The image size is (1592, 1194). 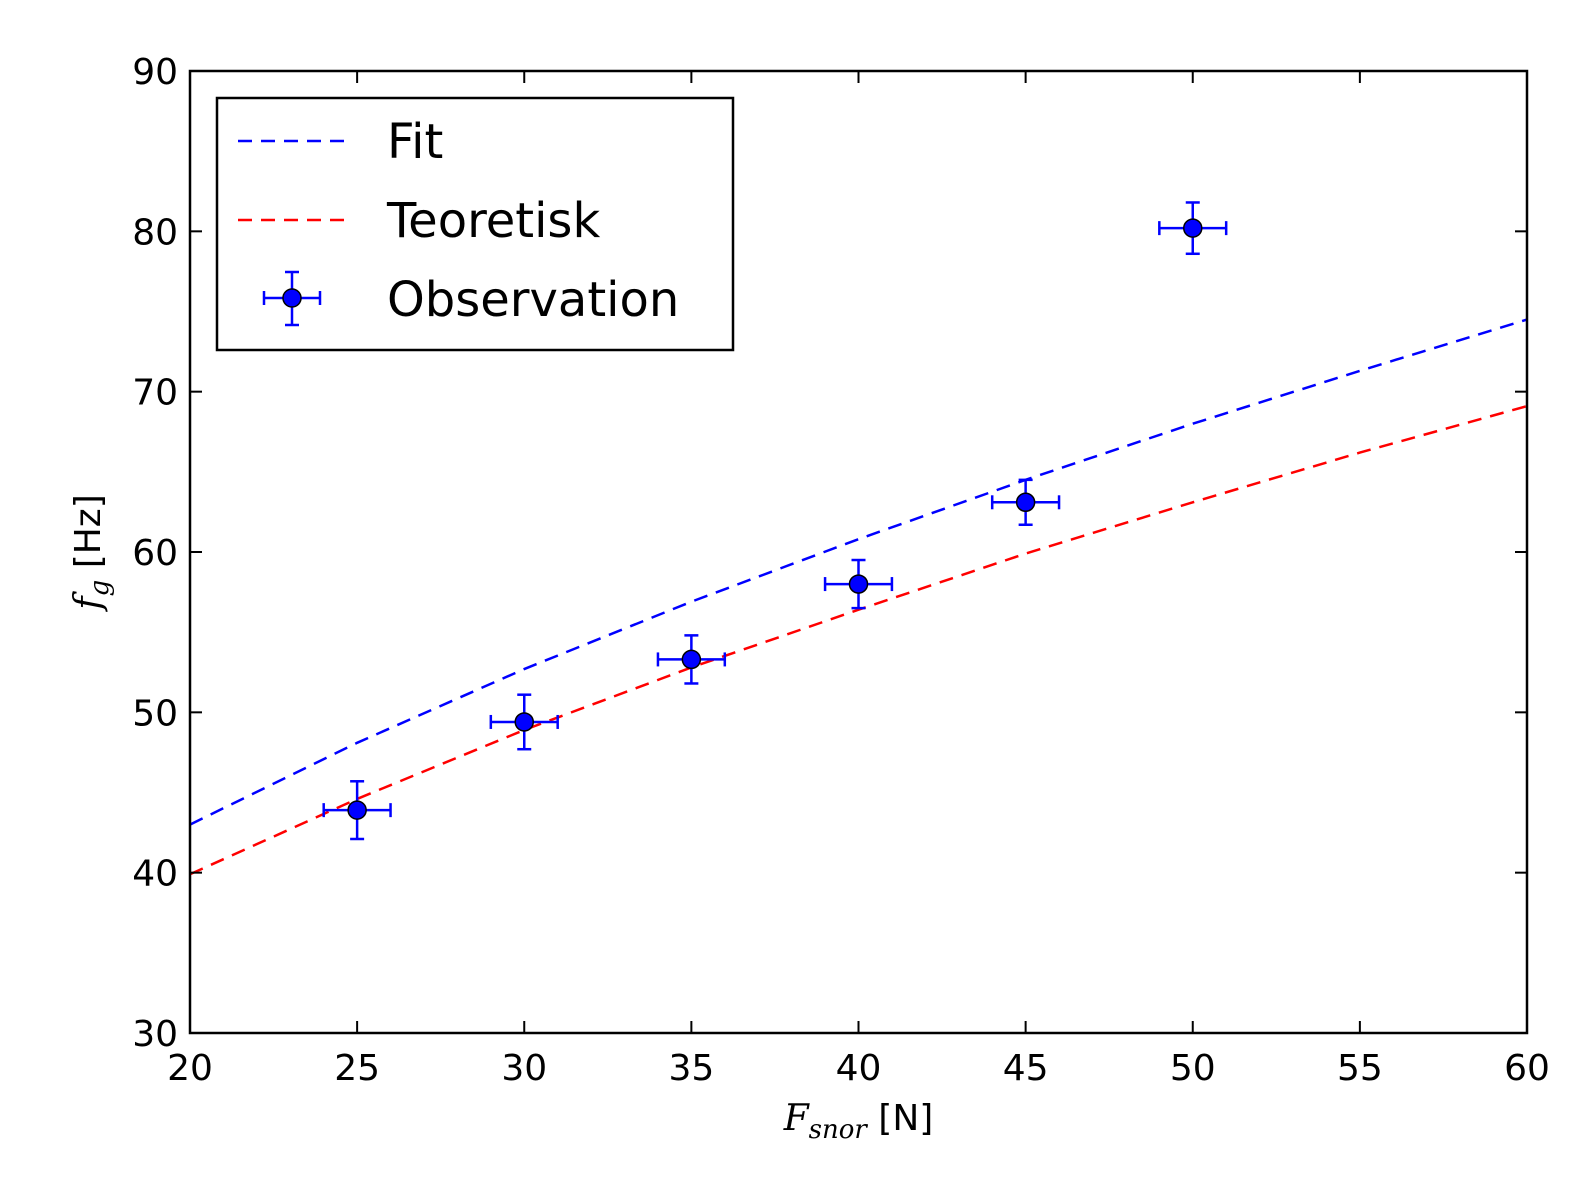 I want to click on legend-observation-marker, so click(x=292, y=298).